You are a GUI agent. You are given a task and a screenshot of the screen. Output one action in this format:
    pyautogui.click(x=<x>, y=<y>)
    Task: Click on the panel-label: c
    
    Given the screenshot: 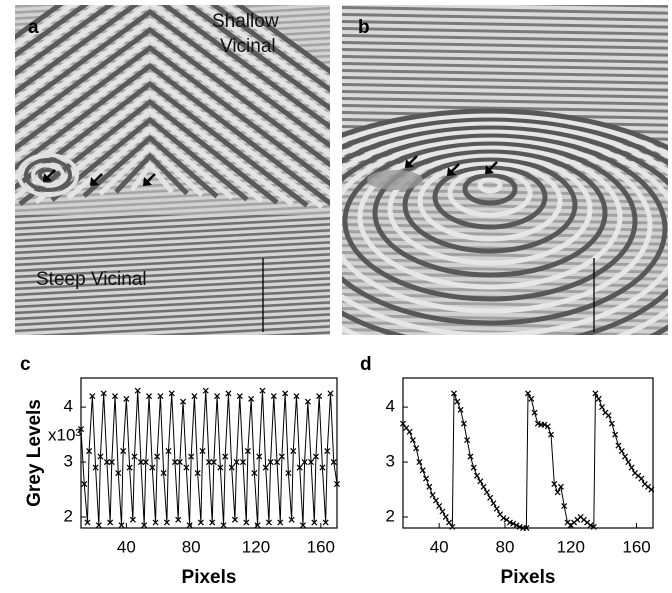 What is the action you would take?
    pyautogui.click(x=25, y=364)
    